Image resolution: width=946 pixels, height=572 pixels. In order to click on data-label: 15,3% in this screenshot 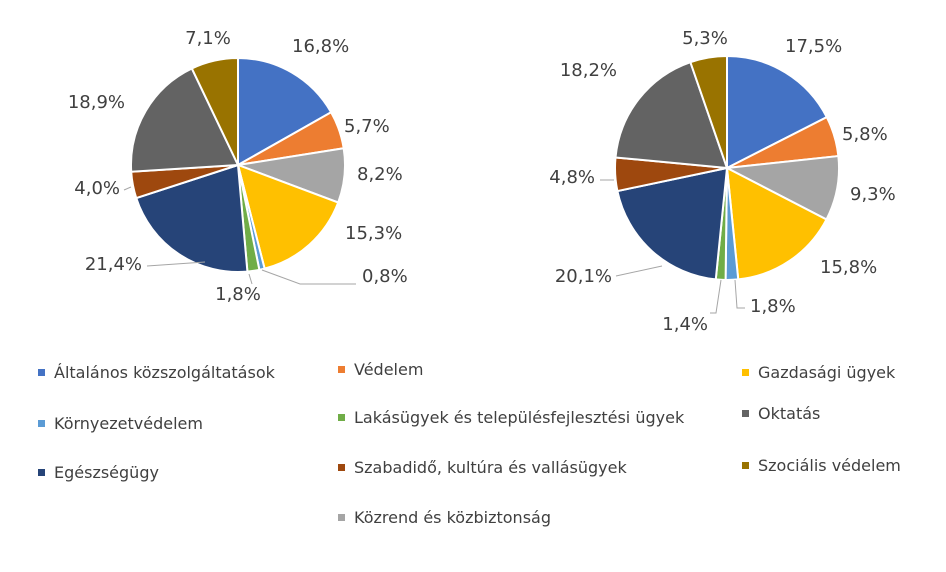, I will do `click(373, 233)`.